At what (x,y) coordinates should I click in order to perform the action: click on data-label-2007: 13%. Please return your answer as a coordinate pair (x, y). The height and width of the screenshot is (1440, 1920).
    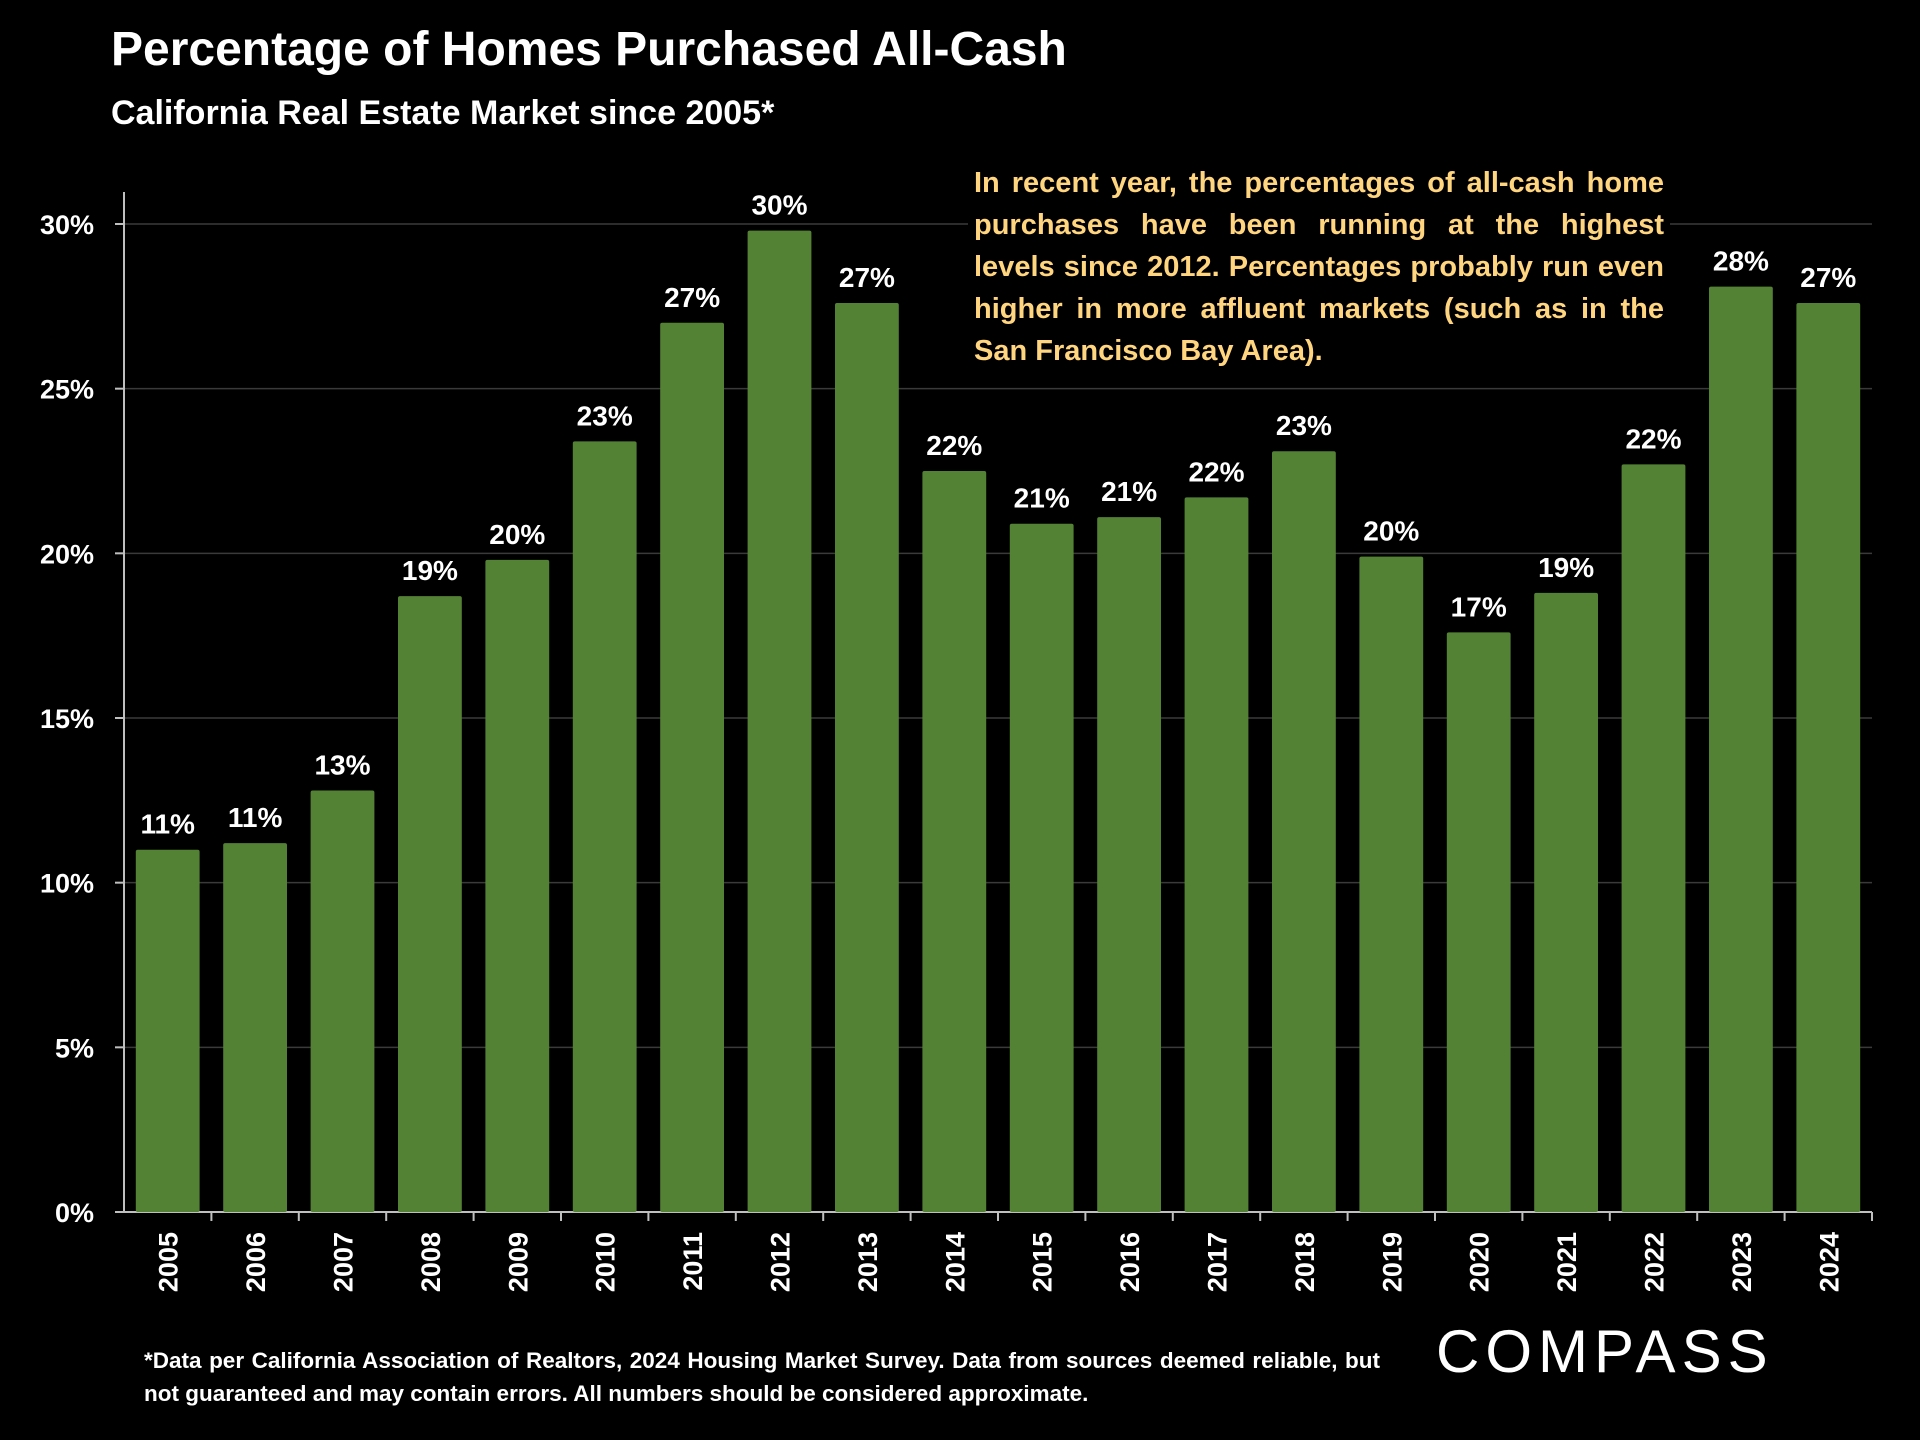
    Looking at the image, I should click on (342, 764).